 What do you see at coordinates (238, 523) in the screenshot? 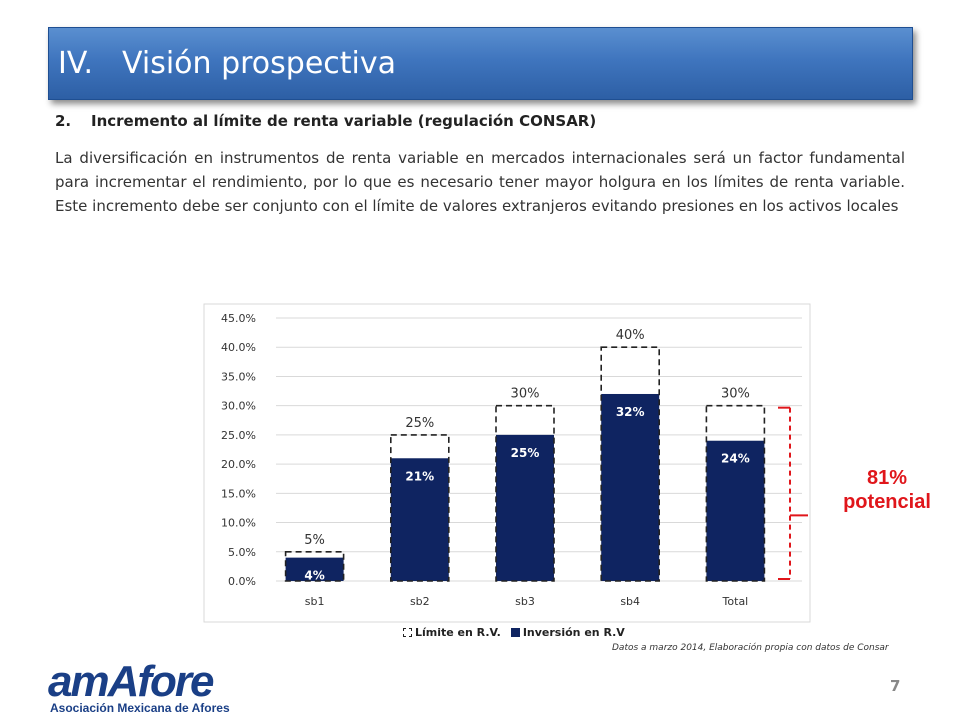
I see `y-tick-label: 10.0%` at bounding box center [238, 523].